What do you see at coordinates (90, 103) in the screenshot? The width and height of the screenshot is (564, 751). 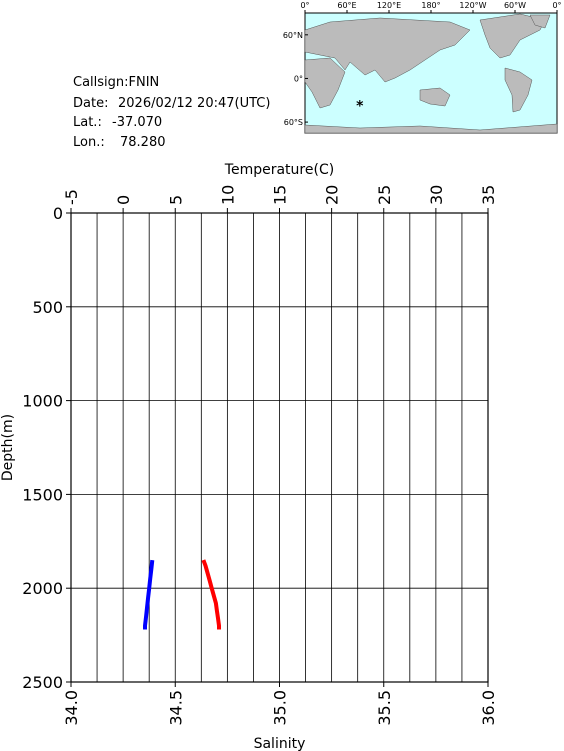 I see `date-label: Date:` at bounding box center [90, 103].